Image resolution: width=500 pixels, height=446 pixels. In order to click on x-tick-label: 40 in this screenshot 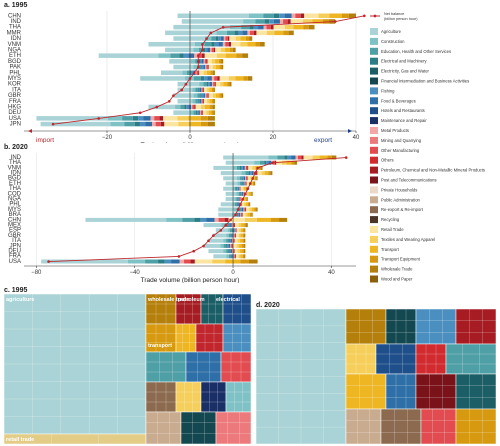, I will do `click(356, 138)`.